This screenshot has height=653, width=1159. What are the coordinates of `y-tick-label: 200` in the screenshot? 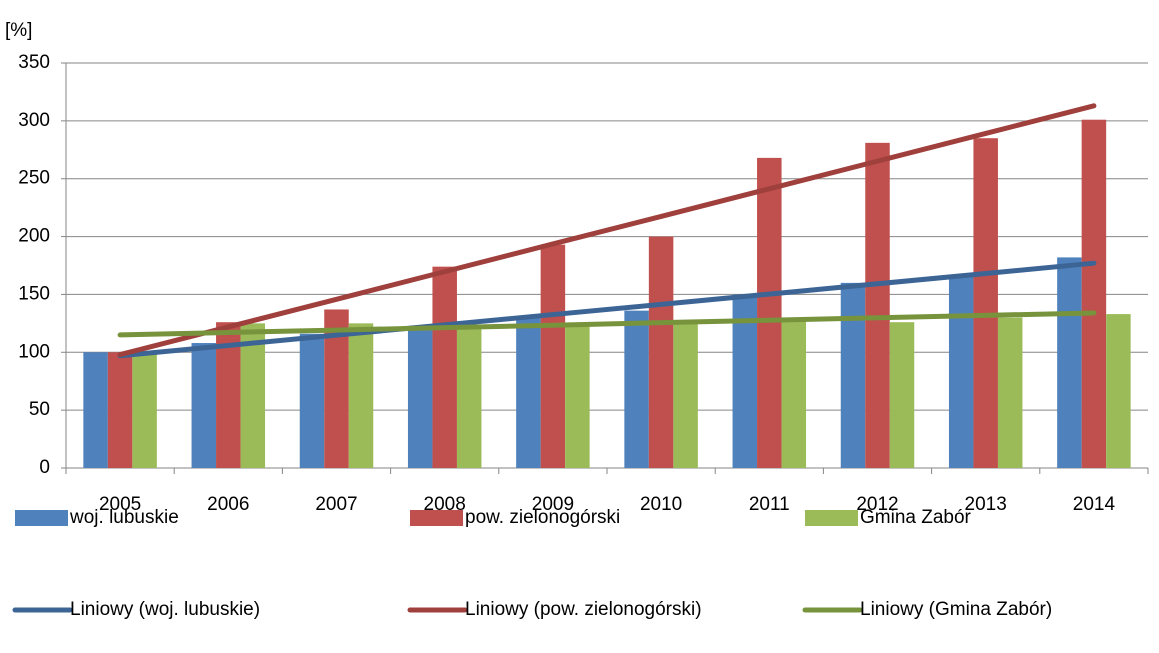 It's located at (34, 236).